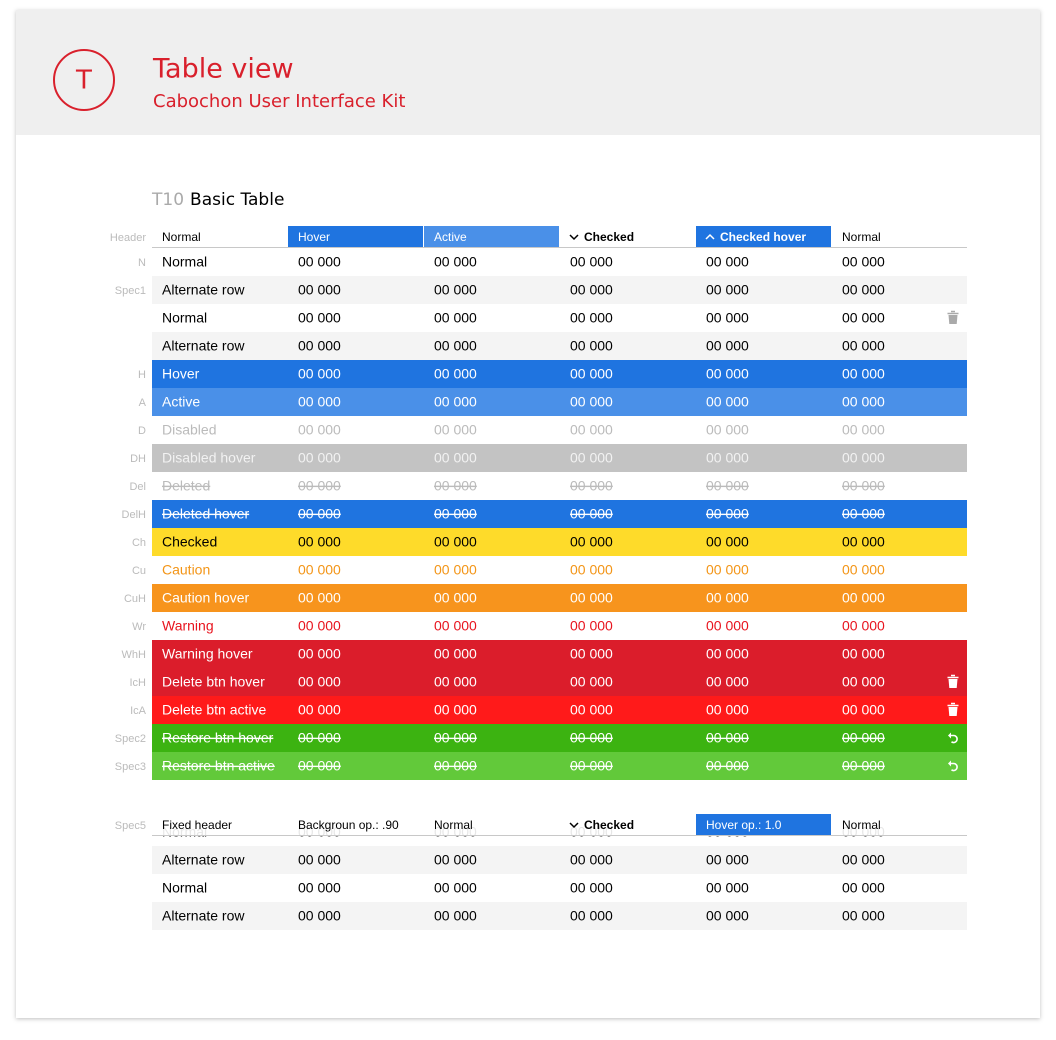  Describe the element at coordinates (209, 458) in the screenshot. I see `cell: Disabled hover` at that location.